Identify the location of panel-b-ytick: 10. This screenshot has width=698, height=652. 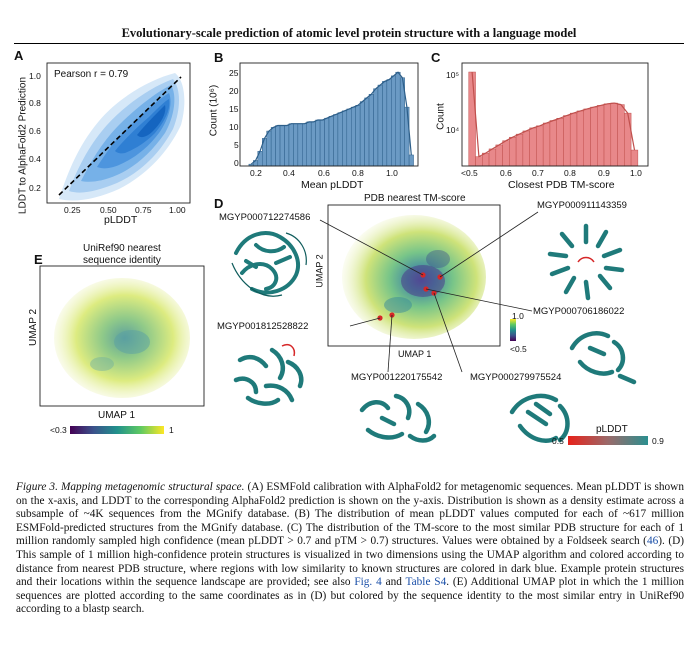
(234, 127).